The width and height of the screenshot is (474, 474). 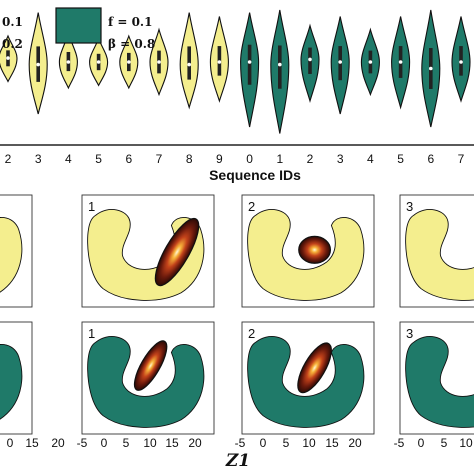 What do you see at coordinates (409, 333) in the screenshot?
I see `panel-index-label: 3` at bounding box center [409, 333].